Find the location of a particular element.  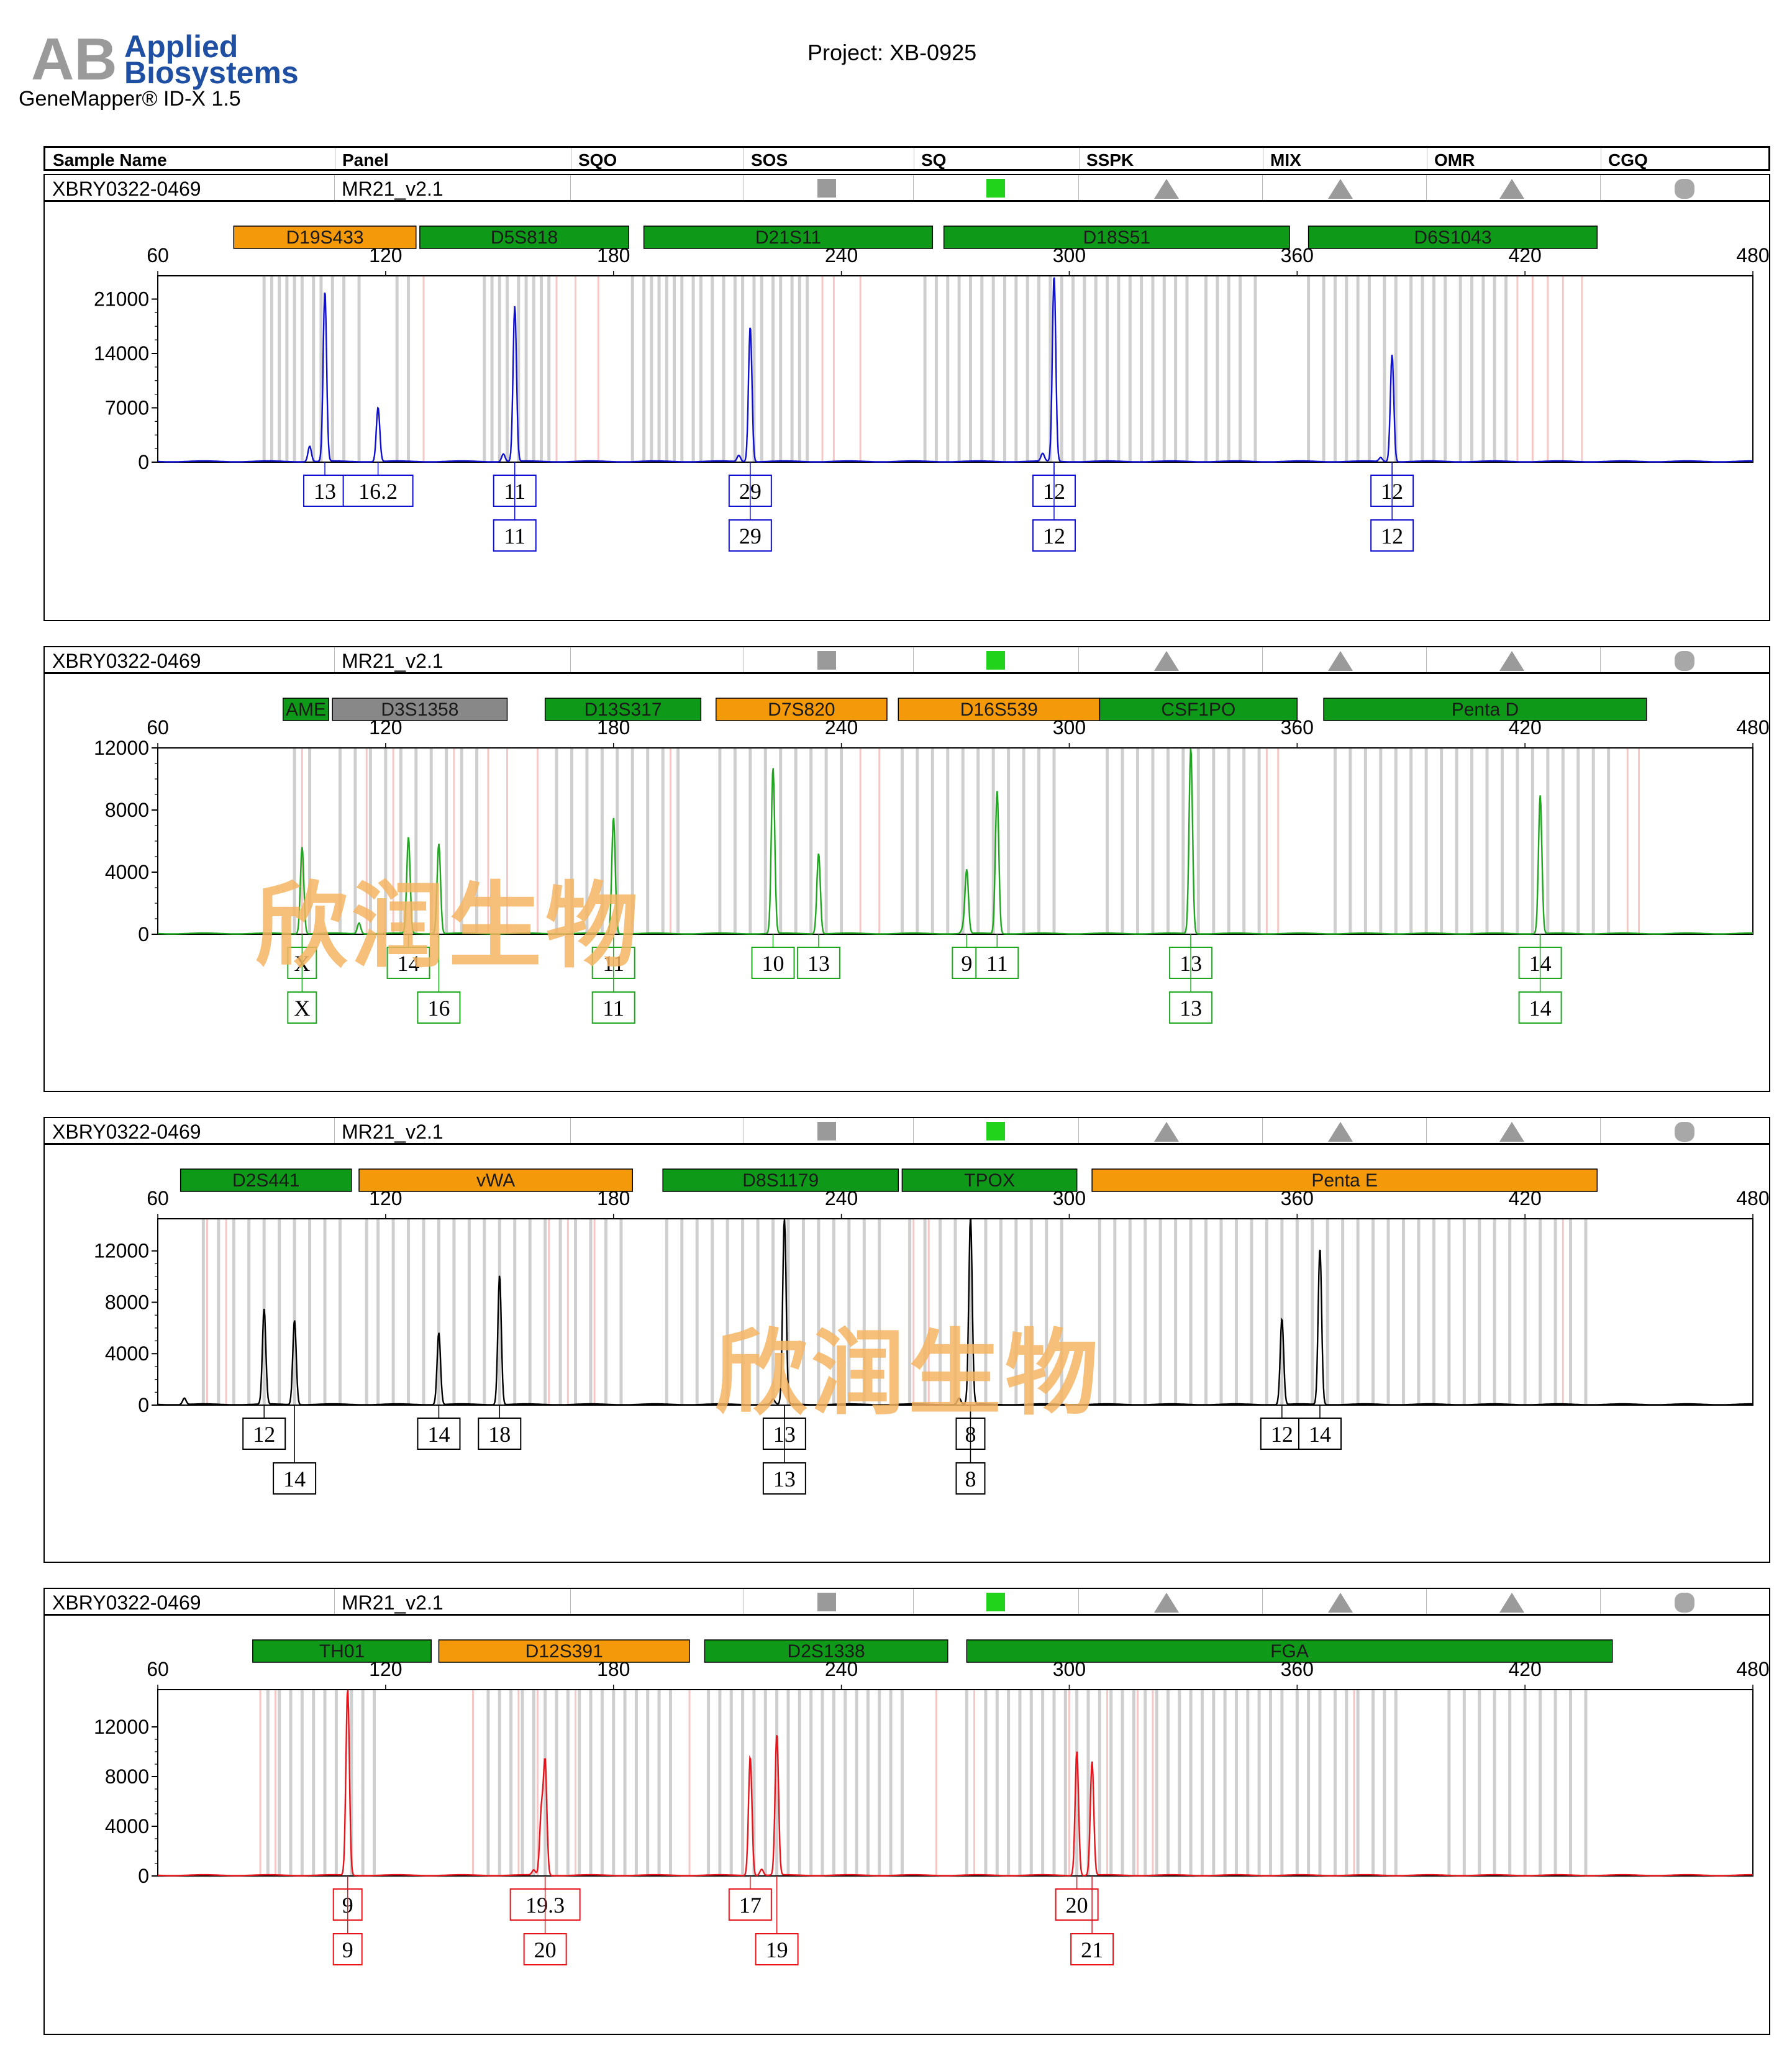

locus-bin: D2S1338 is located at coordinates (826, 1651).